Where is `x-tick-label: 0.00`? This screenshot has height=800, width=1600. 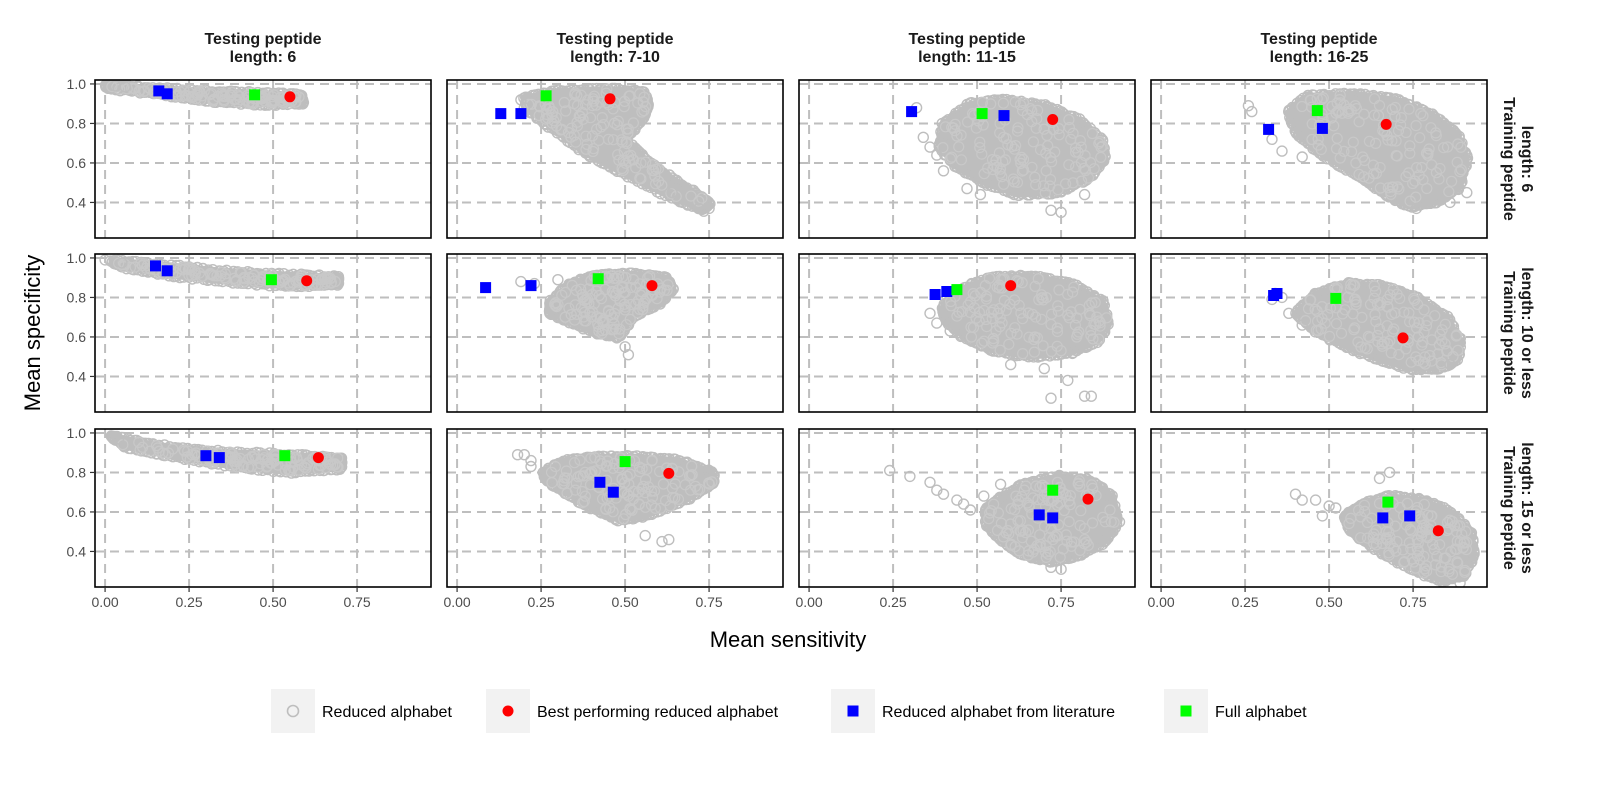
x-tick-label: 0.00 is located at coordinates (808, 602).